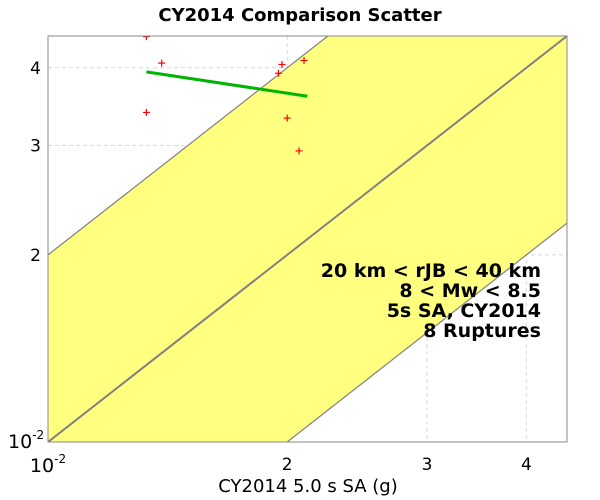 This screenshot has width=600, height=500. Describe the element at coordinates (482, 331) in the screenshot. I see `annotation-line: 8 Ruptures` at that location.